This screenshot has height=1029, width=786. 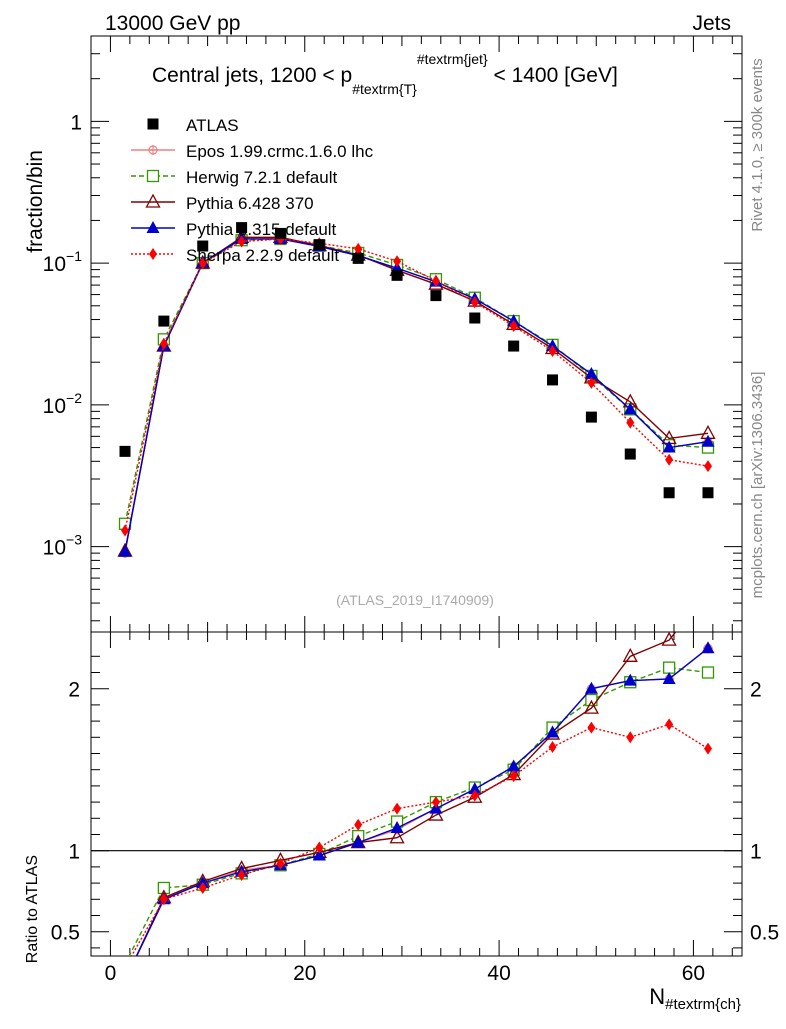 I want to click on header-left: 13000 GeV pp, so click(x=172, y=23).